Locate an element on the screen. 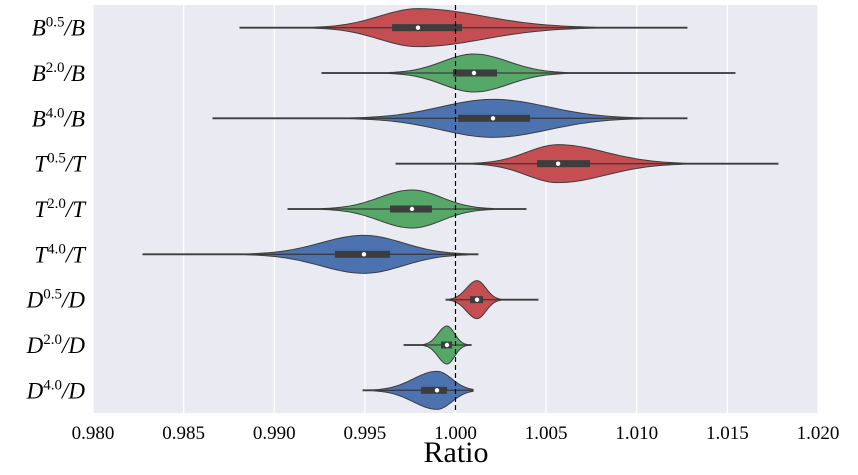  x-tick-label: 0.990 is located at coordinates (274, 433).